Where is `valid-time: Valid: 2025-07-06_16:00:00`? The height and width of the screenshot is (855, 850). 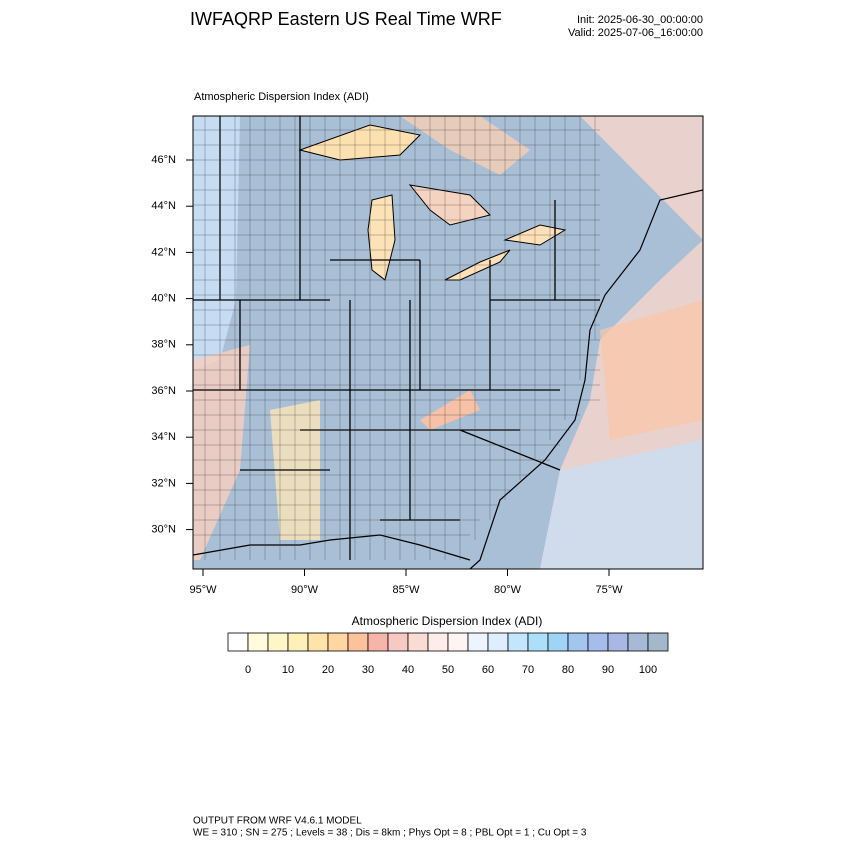
valid-time: Valid: 2025-07-06_16:00:00 is located at coordinates (635, 33).